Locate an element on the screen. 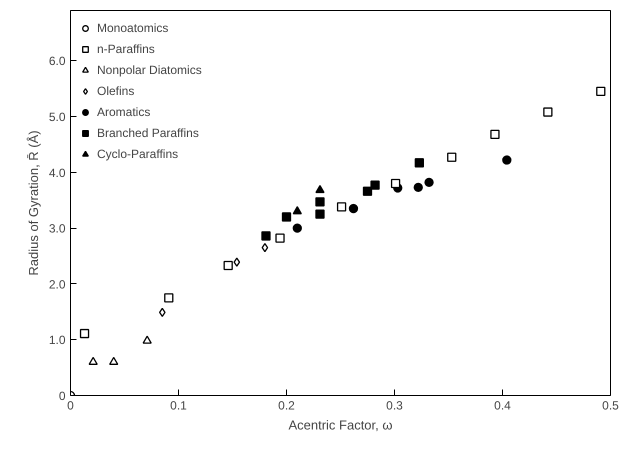  y-tick-label: 0 is located at coordinates (62, 396).